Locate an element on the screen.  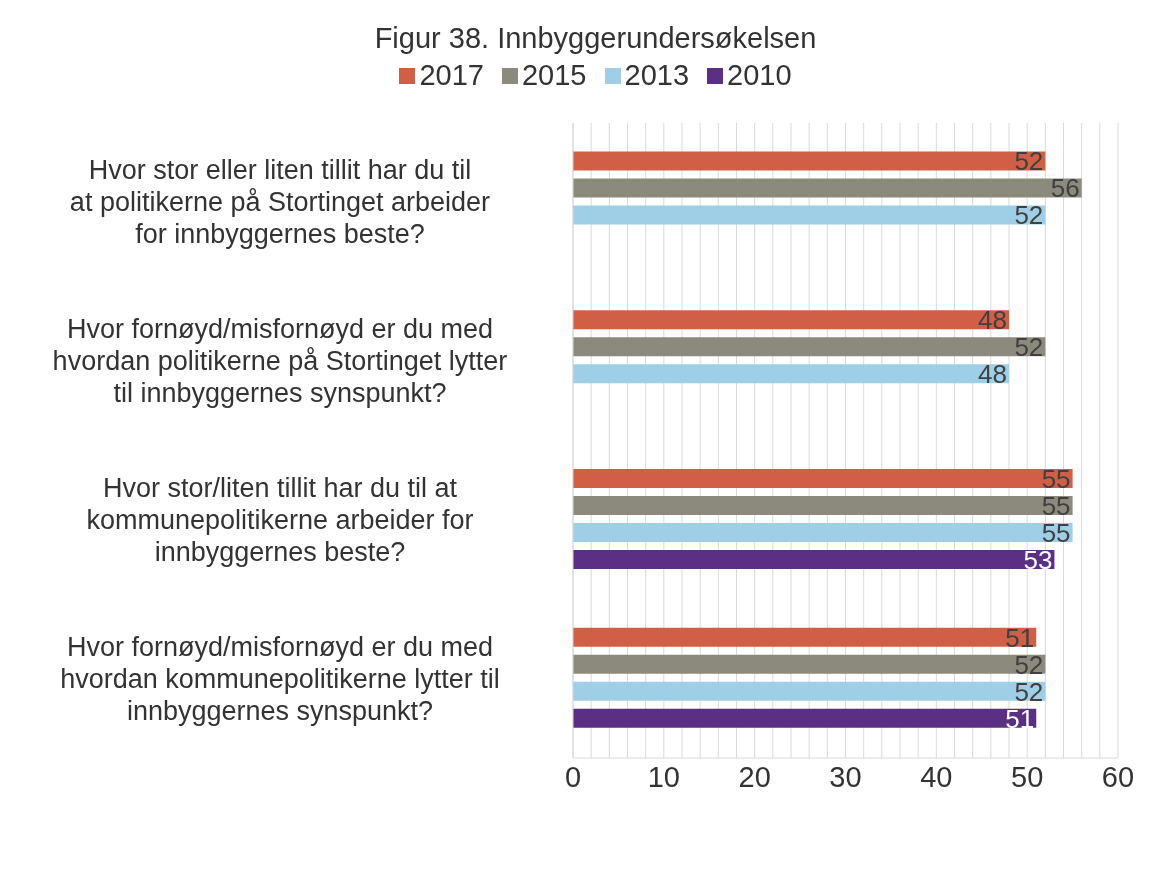
y-tick-label: Hvor fornøyd/misfornøyd er du med hvordan politikerne på Stortinget lytter til innbyggernes synspunkt? is located at coordinates (280, 361).